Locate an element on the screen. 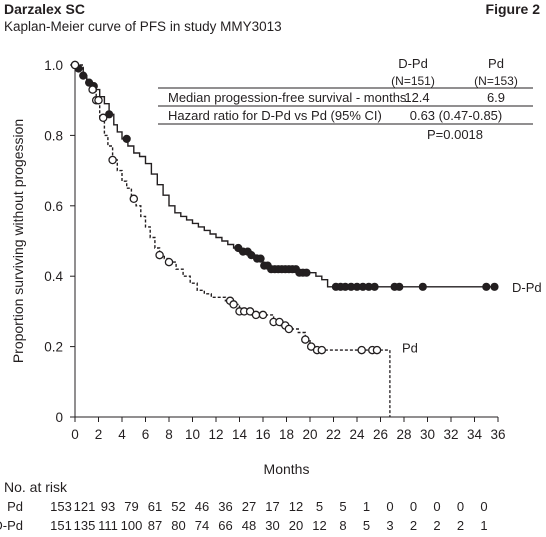 The width and height of the screenshot is (546, 537). y-axis-label: Proportion surviving without progession is located at coordinates (18, 241).